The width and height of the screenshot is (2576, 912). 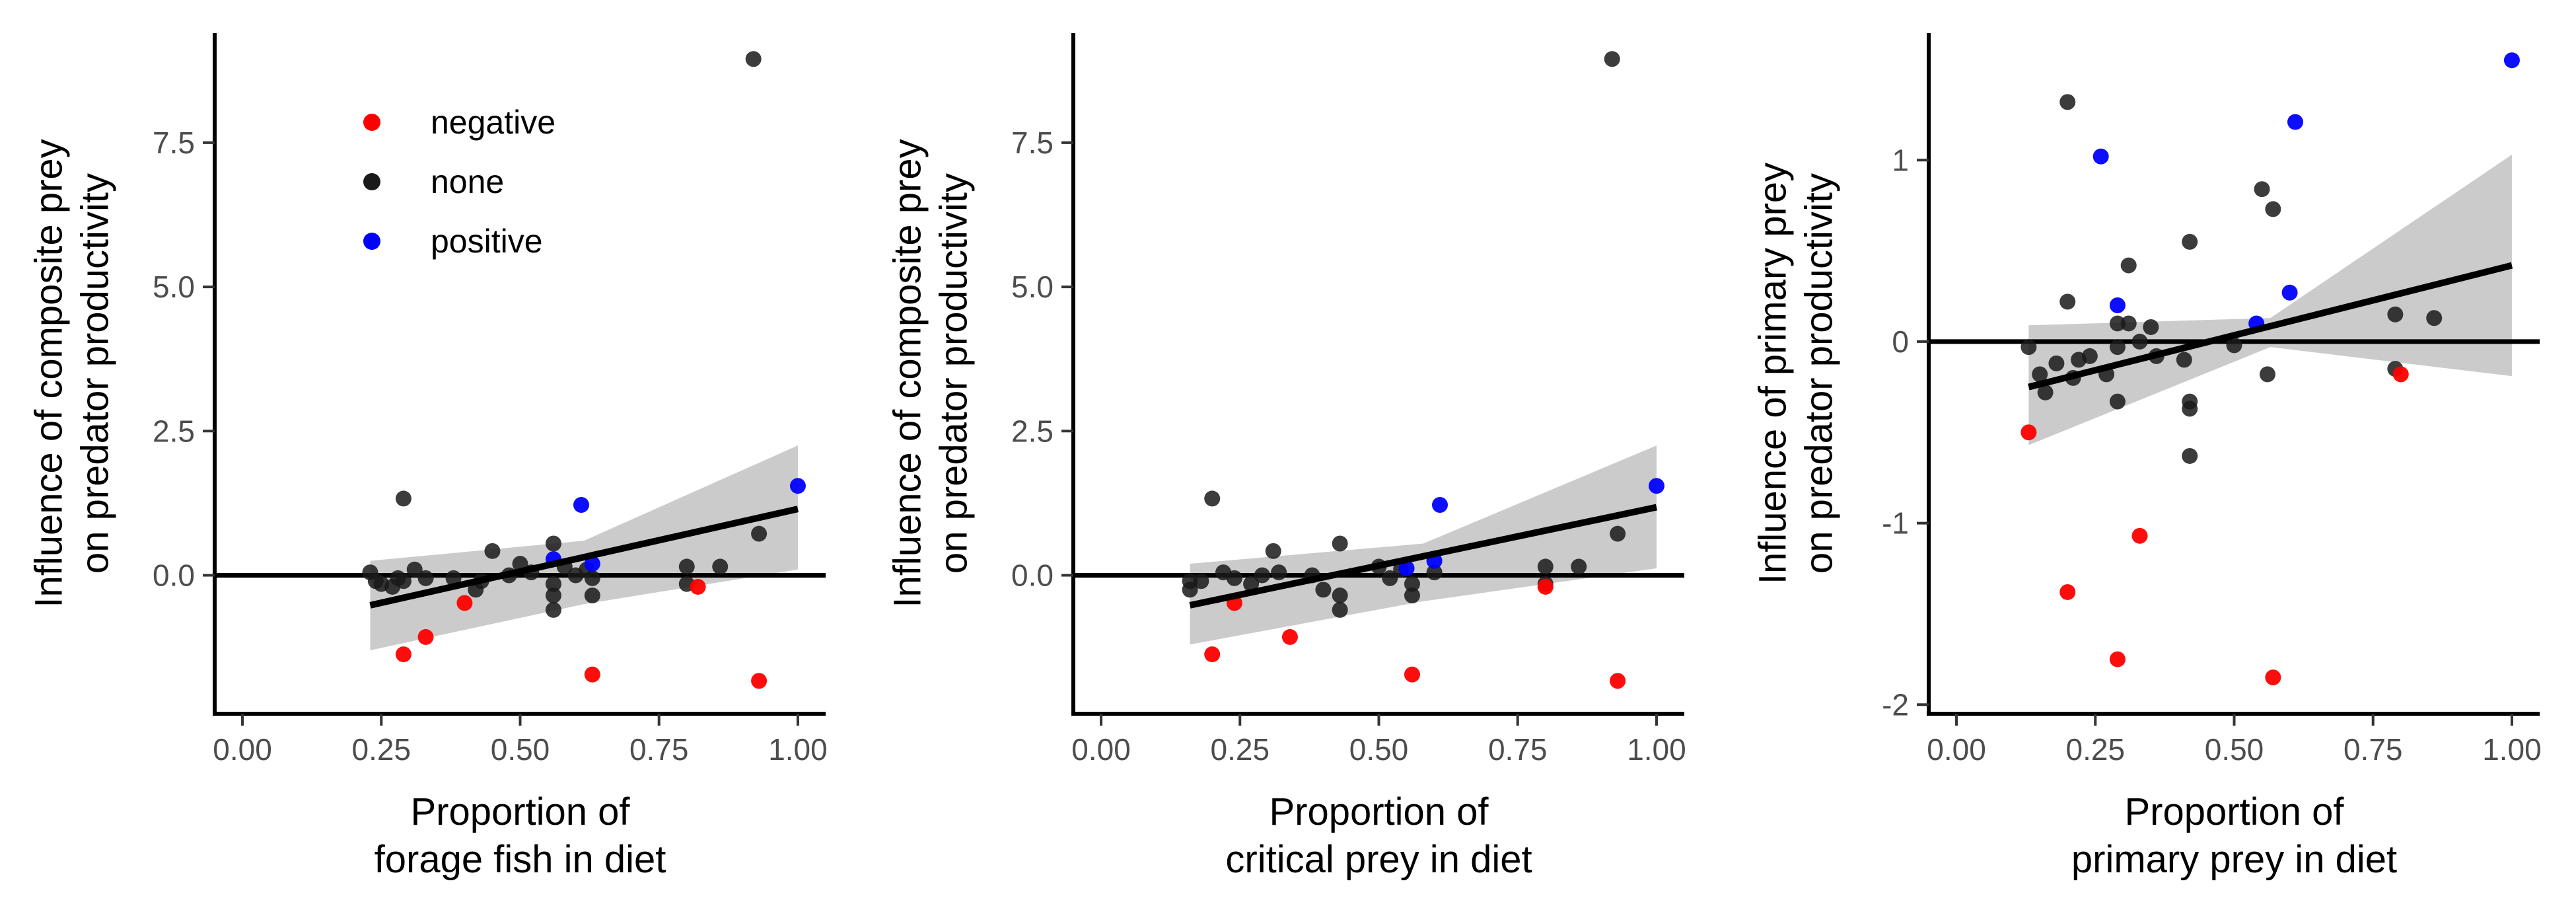 I want to click on y-axis-title-line-1: Influence of primary prey, so click(x=1772, y=373).